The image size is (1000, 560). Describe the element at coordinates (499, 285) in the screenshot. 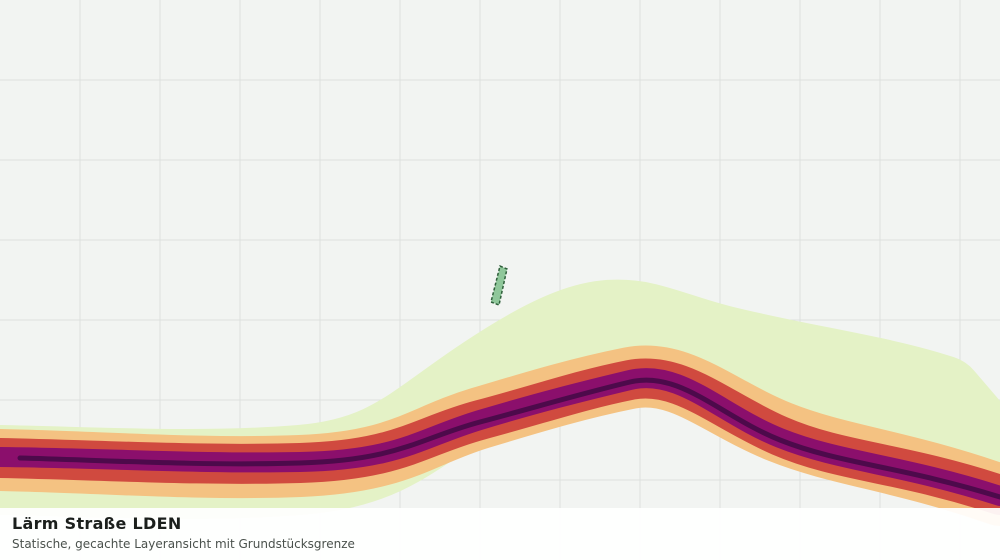

I see `parcel-boundary` at that location.